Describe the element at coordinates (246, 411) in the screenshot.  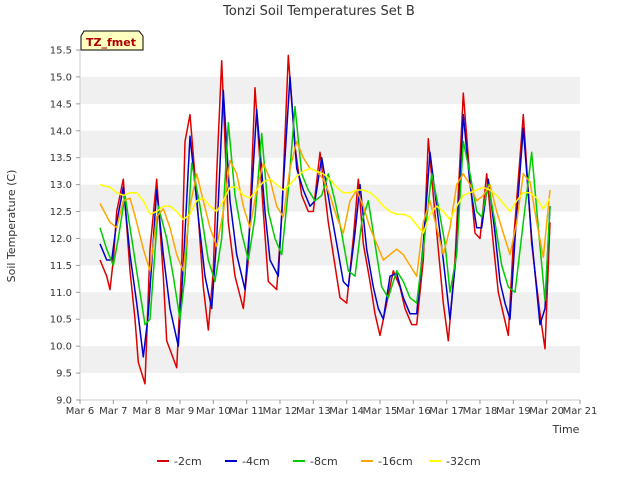
I see `x-tick-label: Mar 11` at that location.